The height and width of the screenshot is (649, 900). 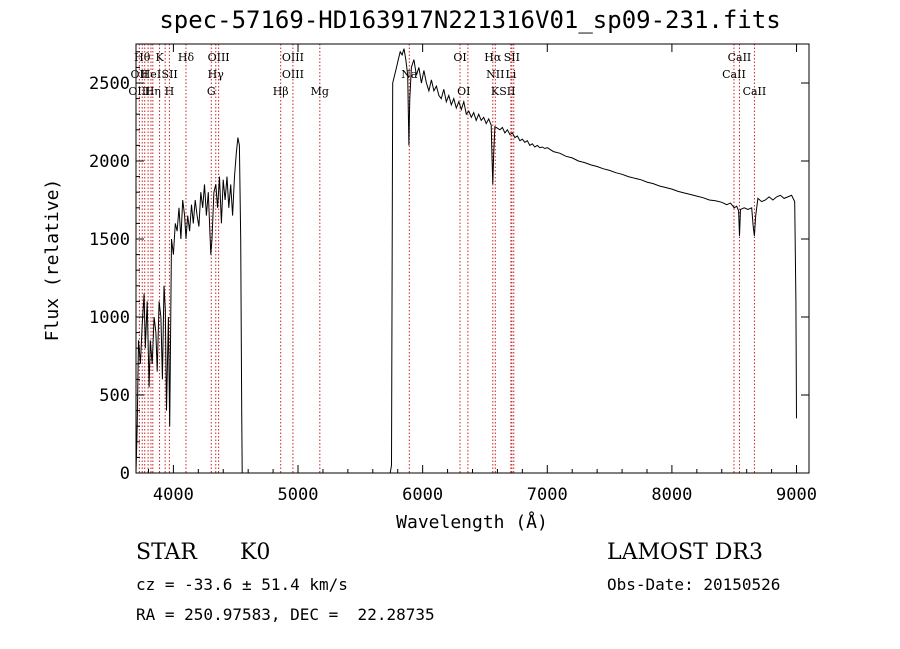 I want to click on line-label-26: CaII, so click(x=734, y=74).